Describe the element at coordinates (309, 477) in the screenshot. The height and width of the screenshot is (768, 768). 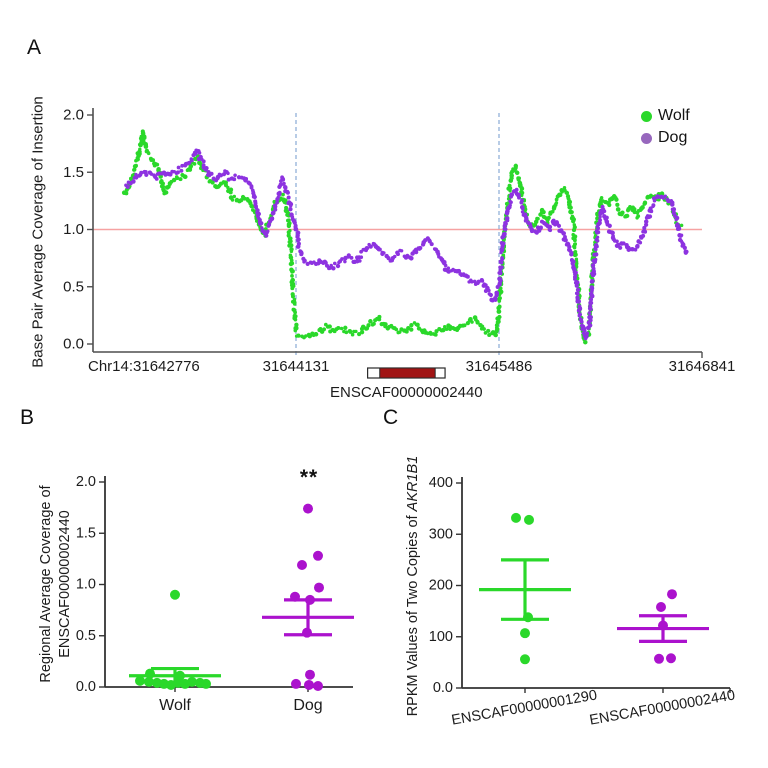
I see `significance-stars: **` at that location.